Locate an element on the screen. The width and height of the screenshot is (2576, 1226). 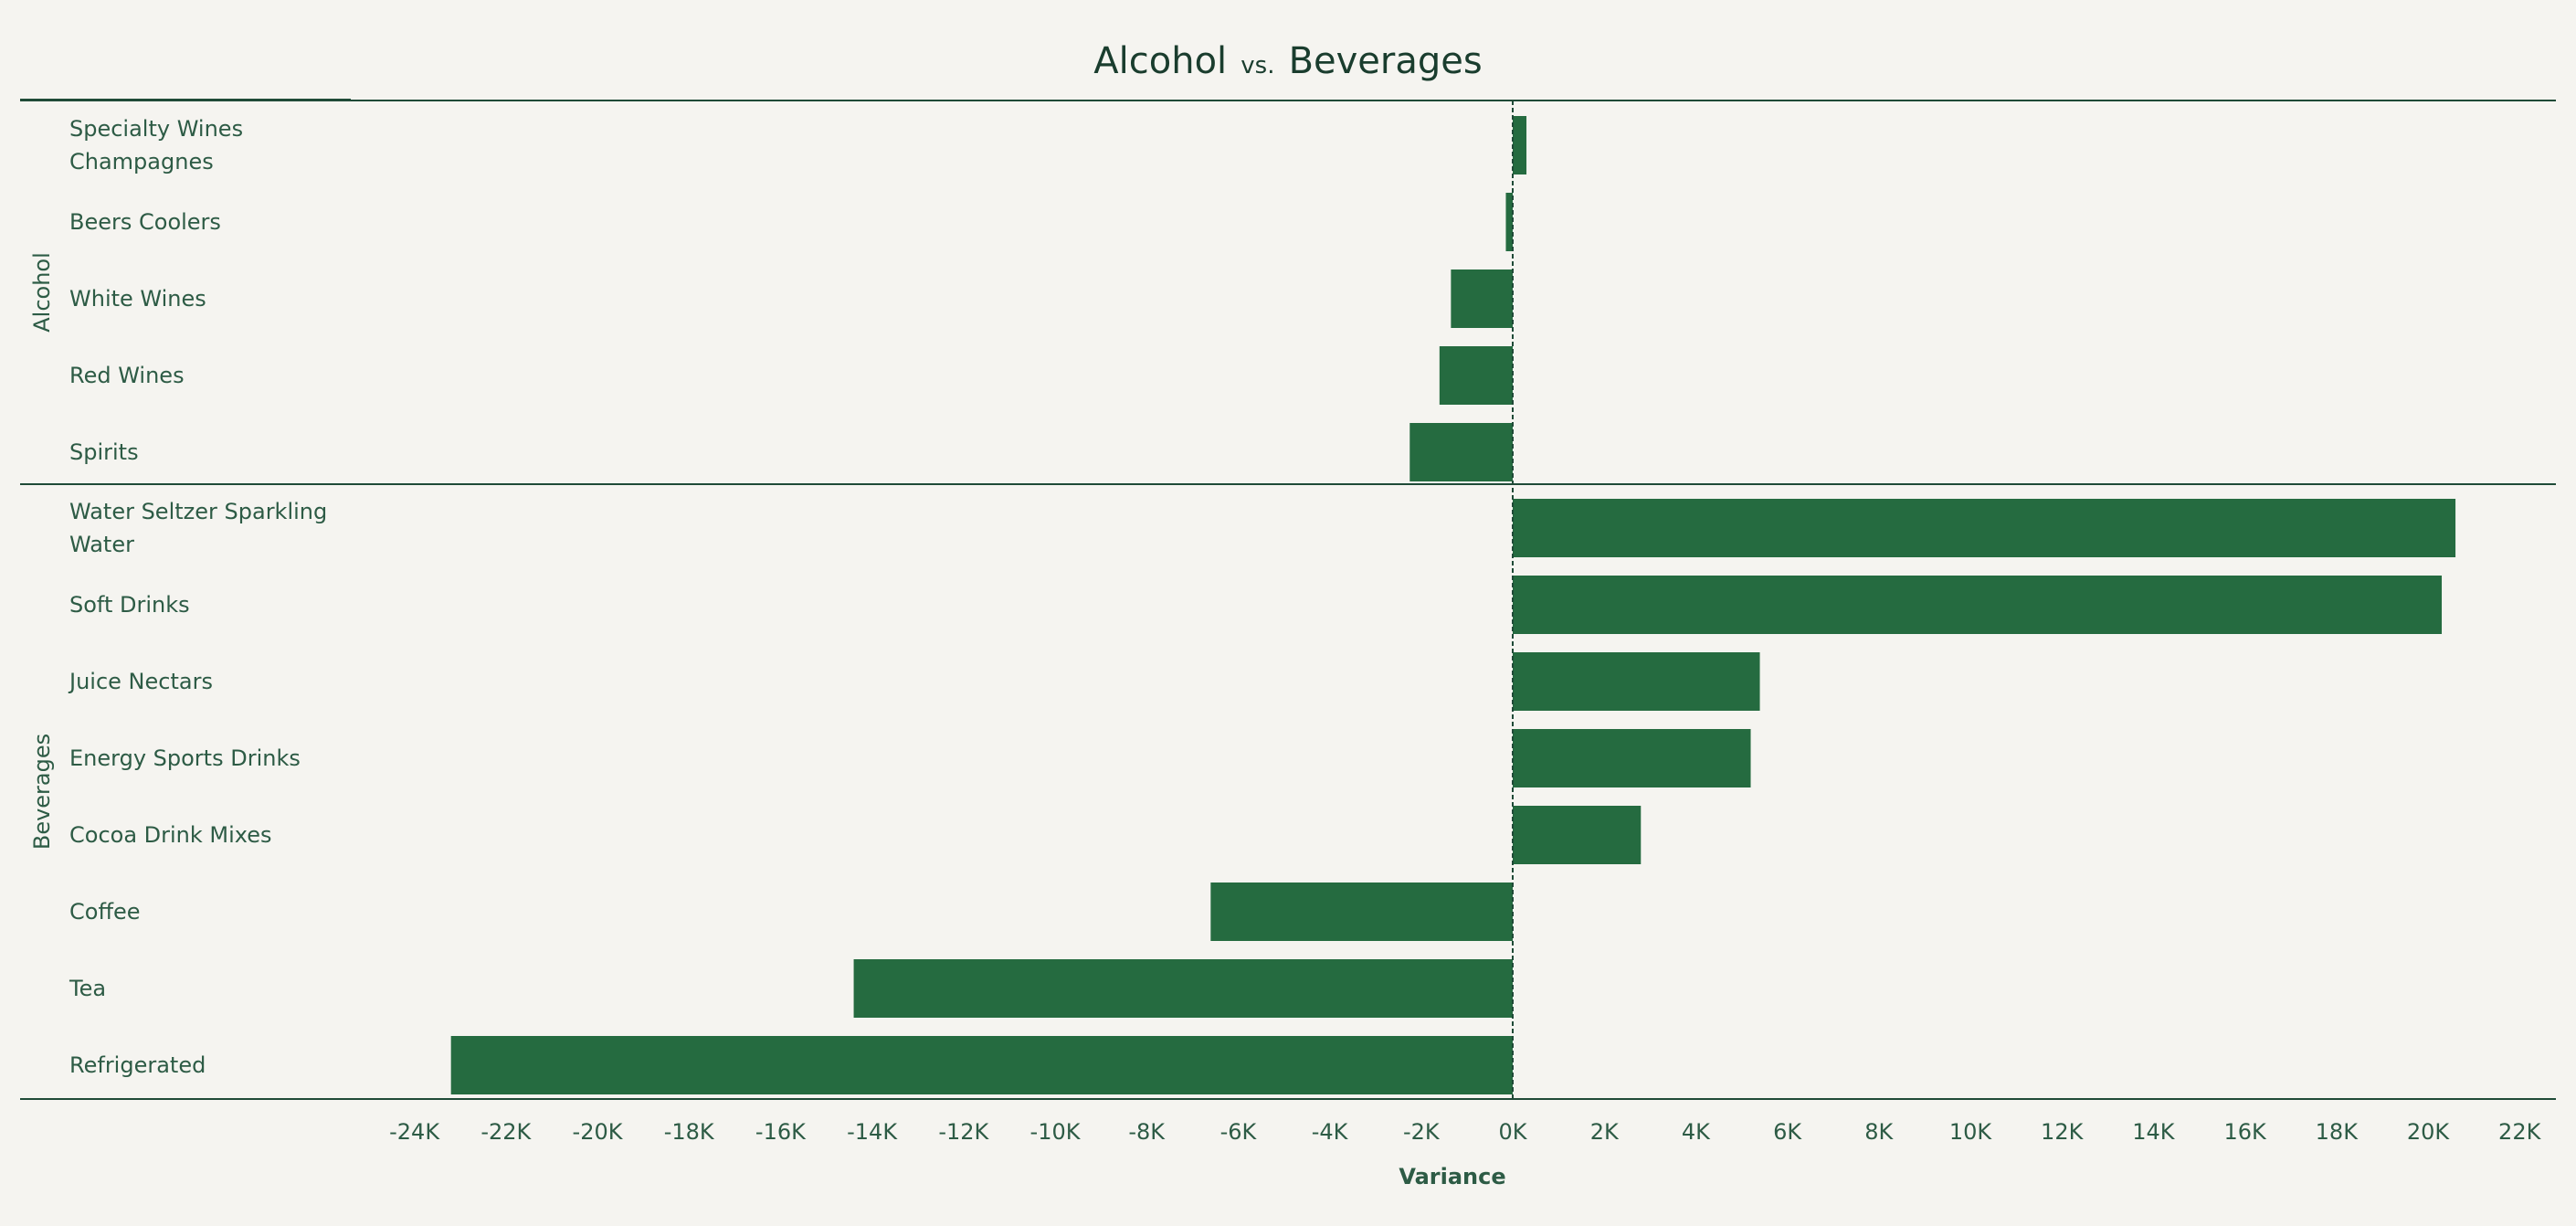
category-label-line: Champagnes is located at coordinates (141, 162).